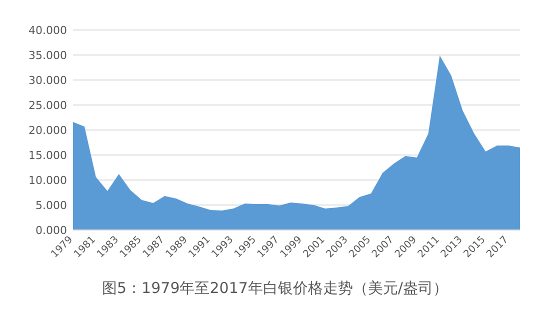 The width and height of the screenshot is (550, 321). I want to click on y-tick-label: 40.000, so click(47, 30).